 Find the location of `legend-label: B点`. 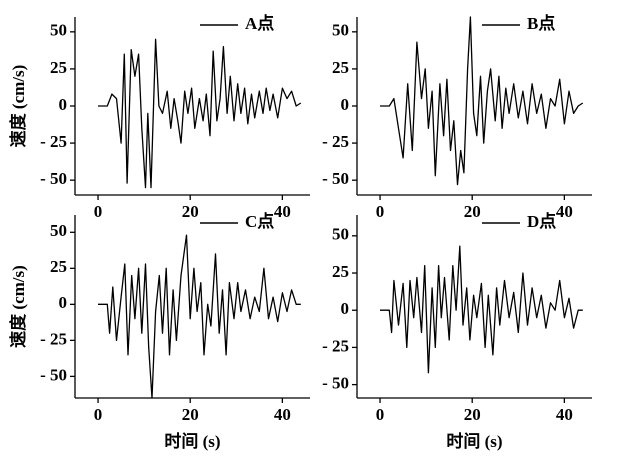

legend-label: B点 is located at coordinates (541, 23).